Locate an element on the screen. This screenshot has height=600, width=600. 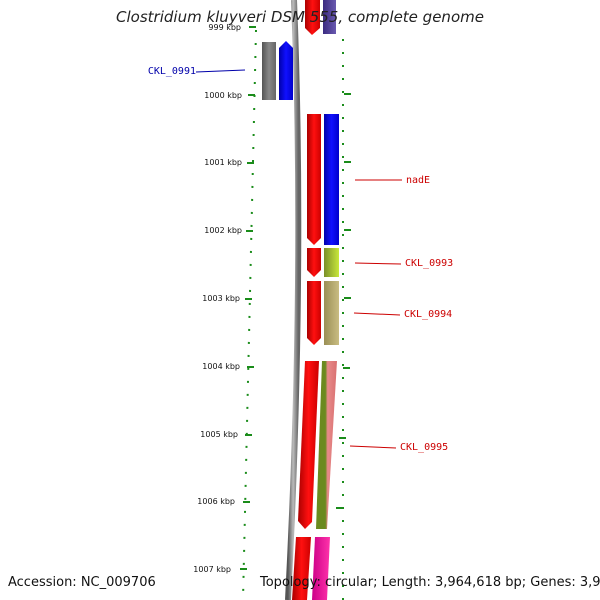
gene-label-text: CKL_0995 is located at coordinates (424, 447).